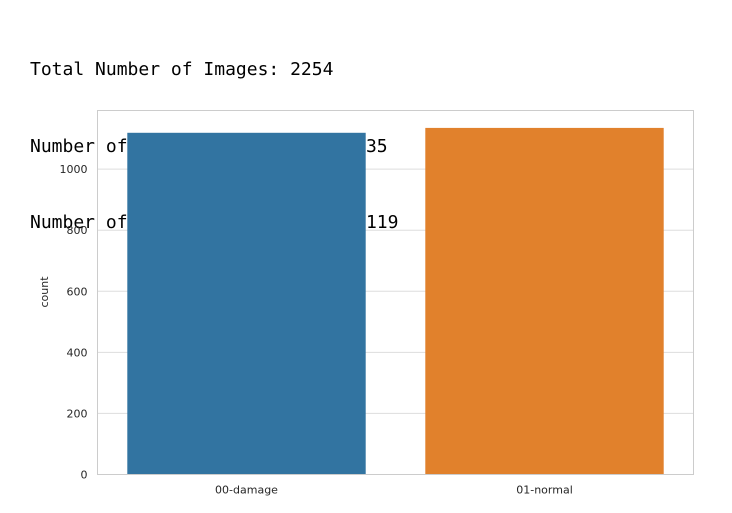  I want to click on y-tick-labels: 0 200 400 600 800 1000, so click(74, 322).